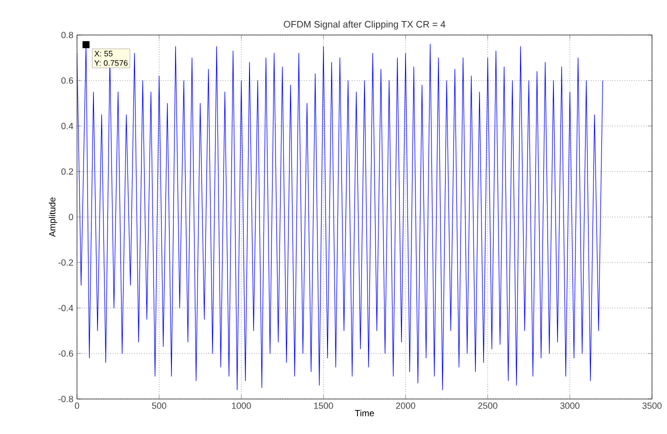  What do you see at coordinates (570, 405) in the screenshot?
I see `x-tick-label: 3000` at bounding box center [570, 405].